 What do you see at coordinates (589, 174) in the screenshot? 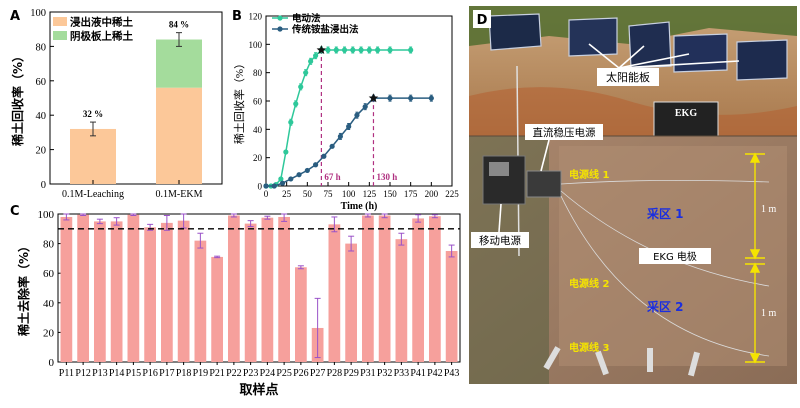
I see `cable-1-label: 电源线 1` at bounding box center [589, 174].